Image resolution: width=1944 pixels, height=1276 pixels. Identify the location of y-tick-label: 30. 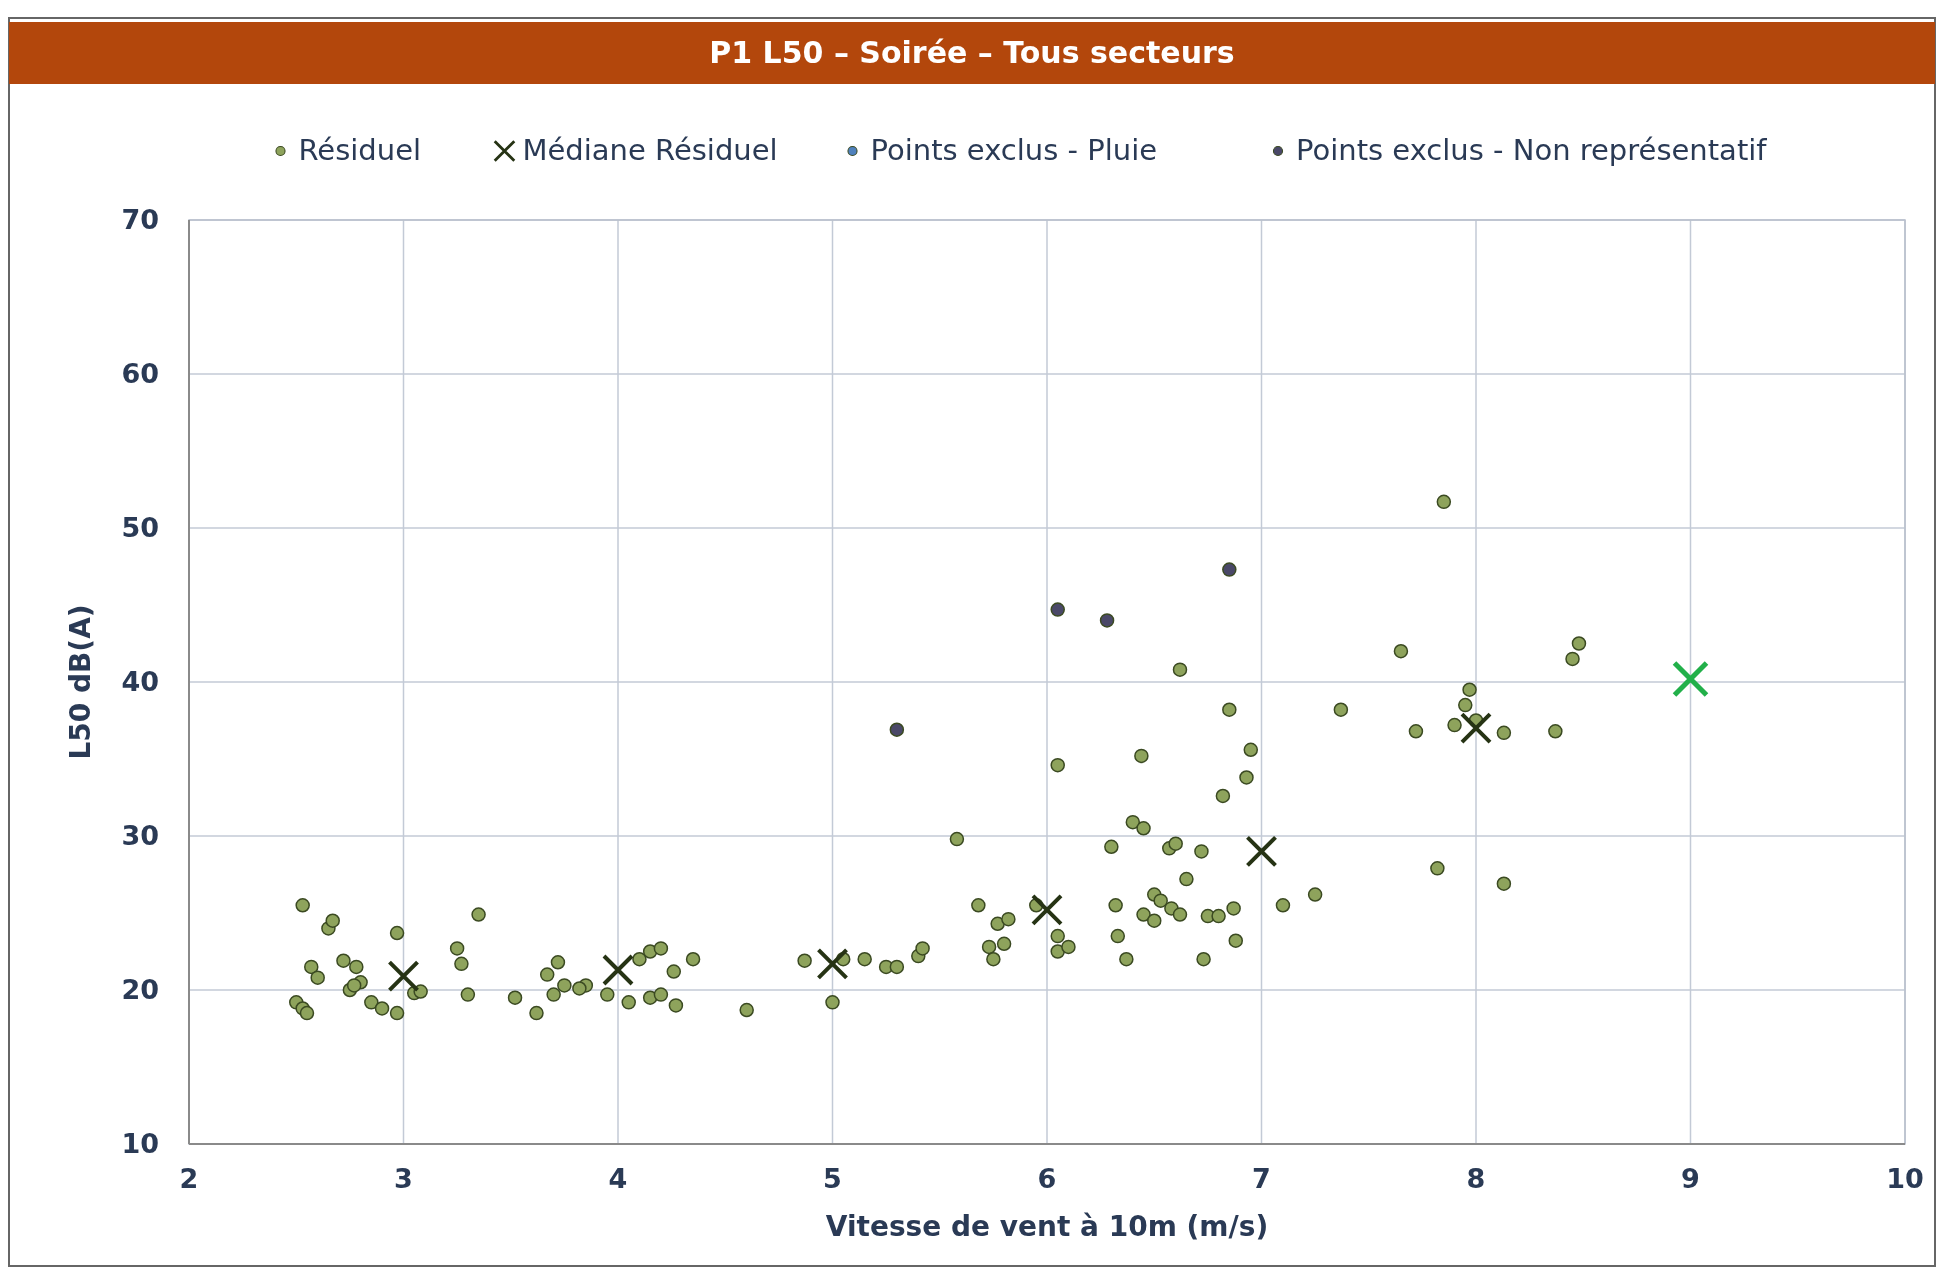
(140, 835).